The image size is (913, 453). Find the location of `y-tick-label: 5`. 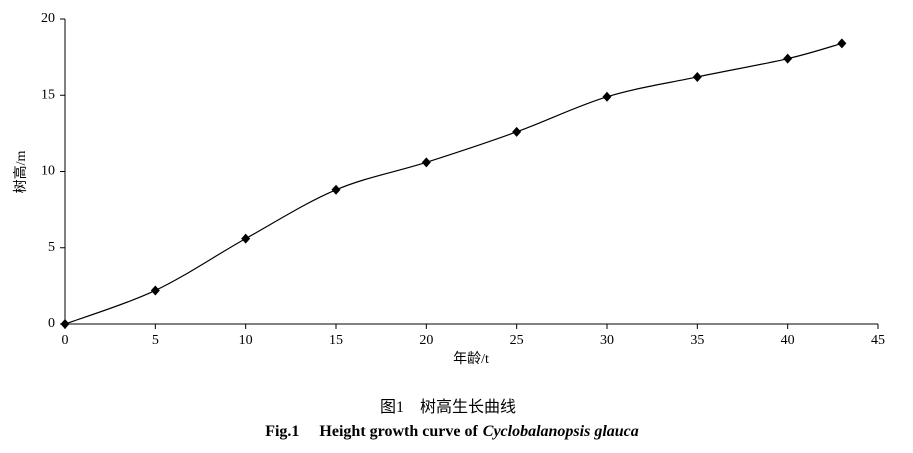

y-tick-label: 5 is located at coordinates (51, 247).